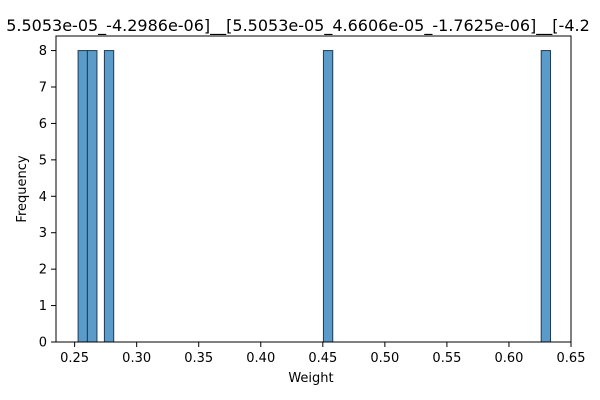  I want to click on y-tick-label: 6, so click(43, 124).